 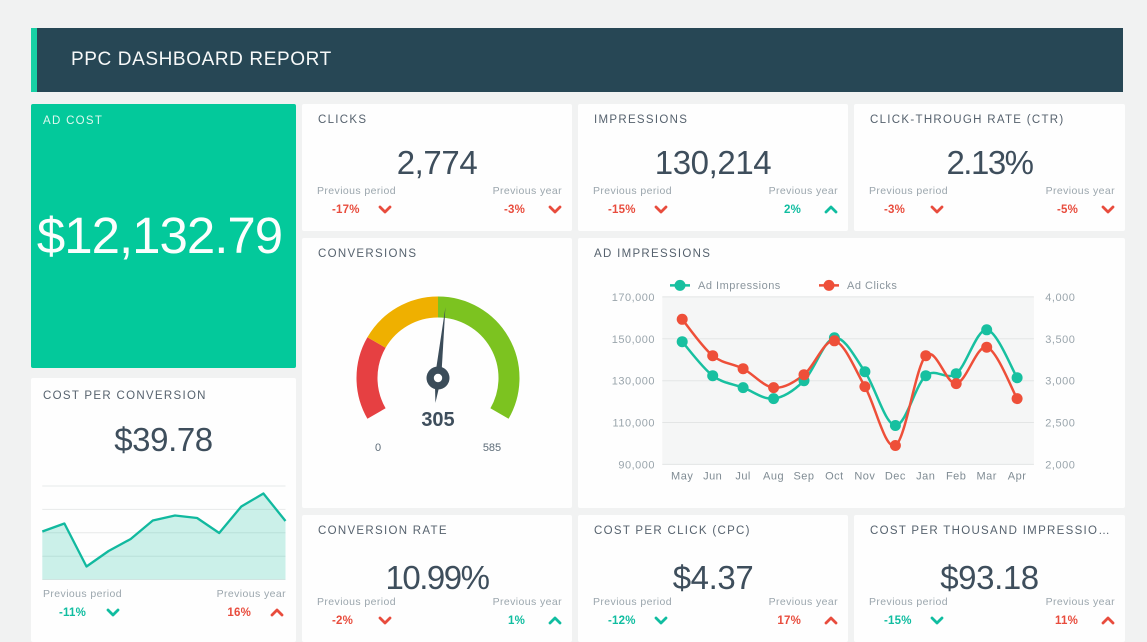 I want to click on svg-text: 90,000, so click(x=636, y=465).